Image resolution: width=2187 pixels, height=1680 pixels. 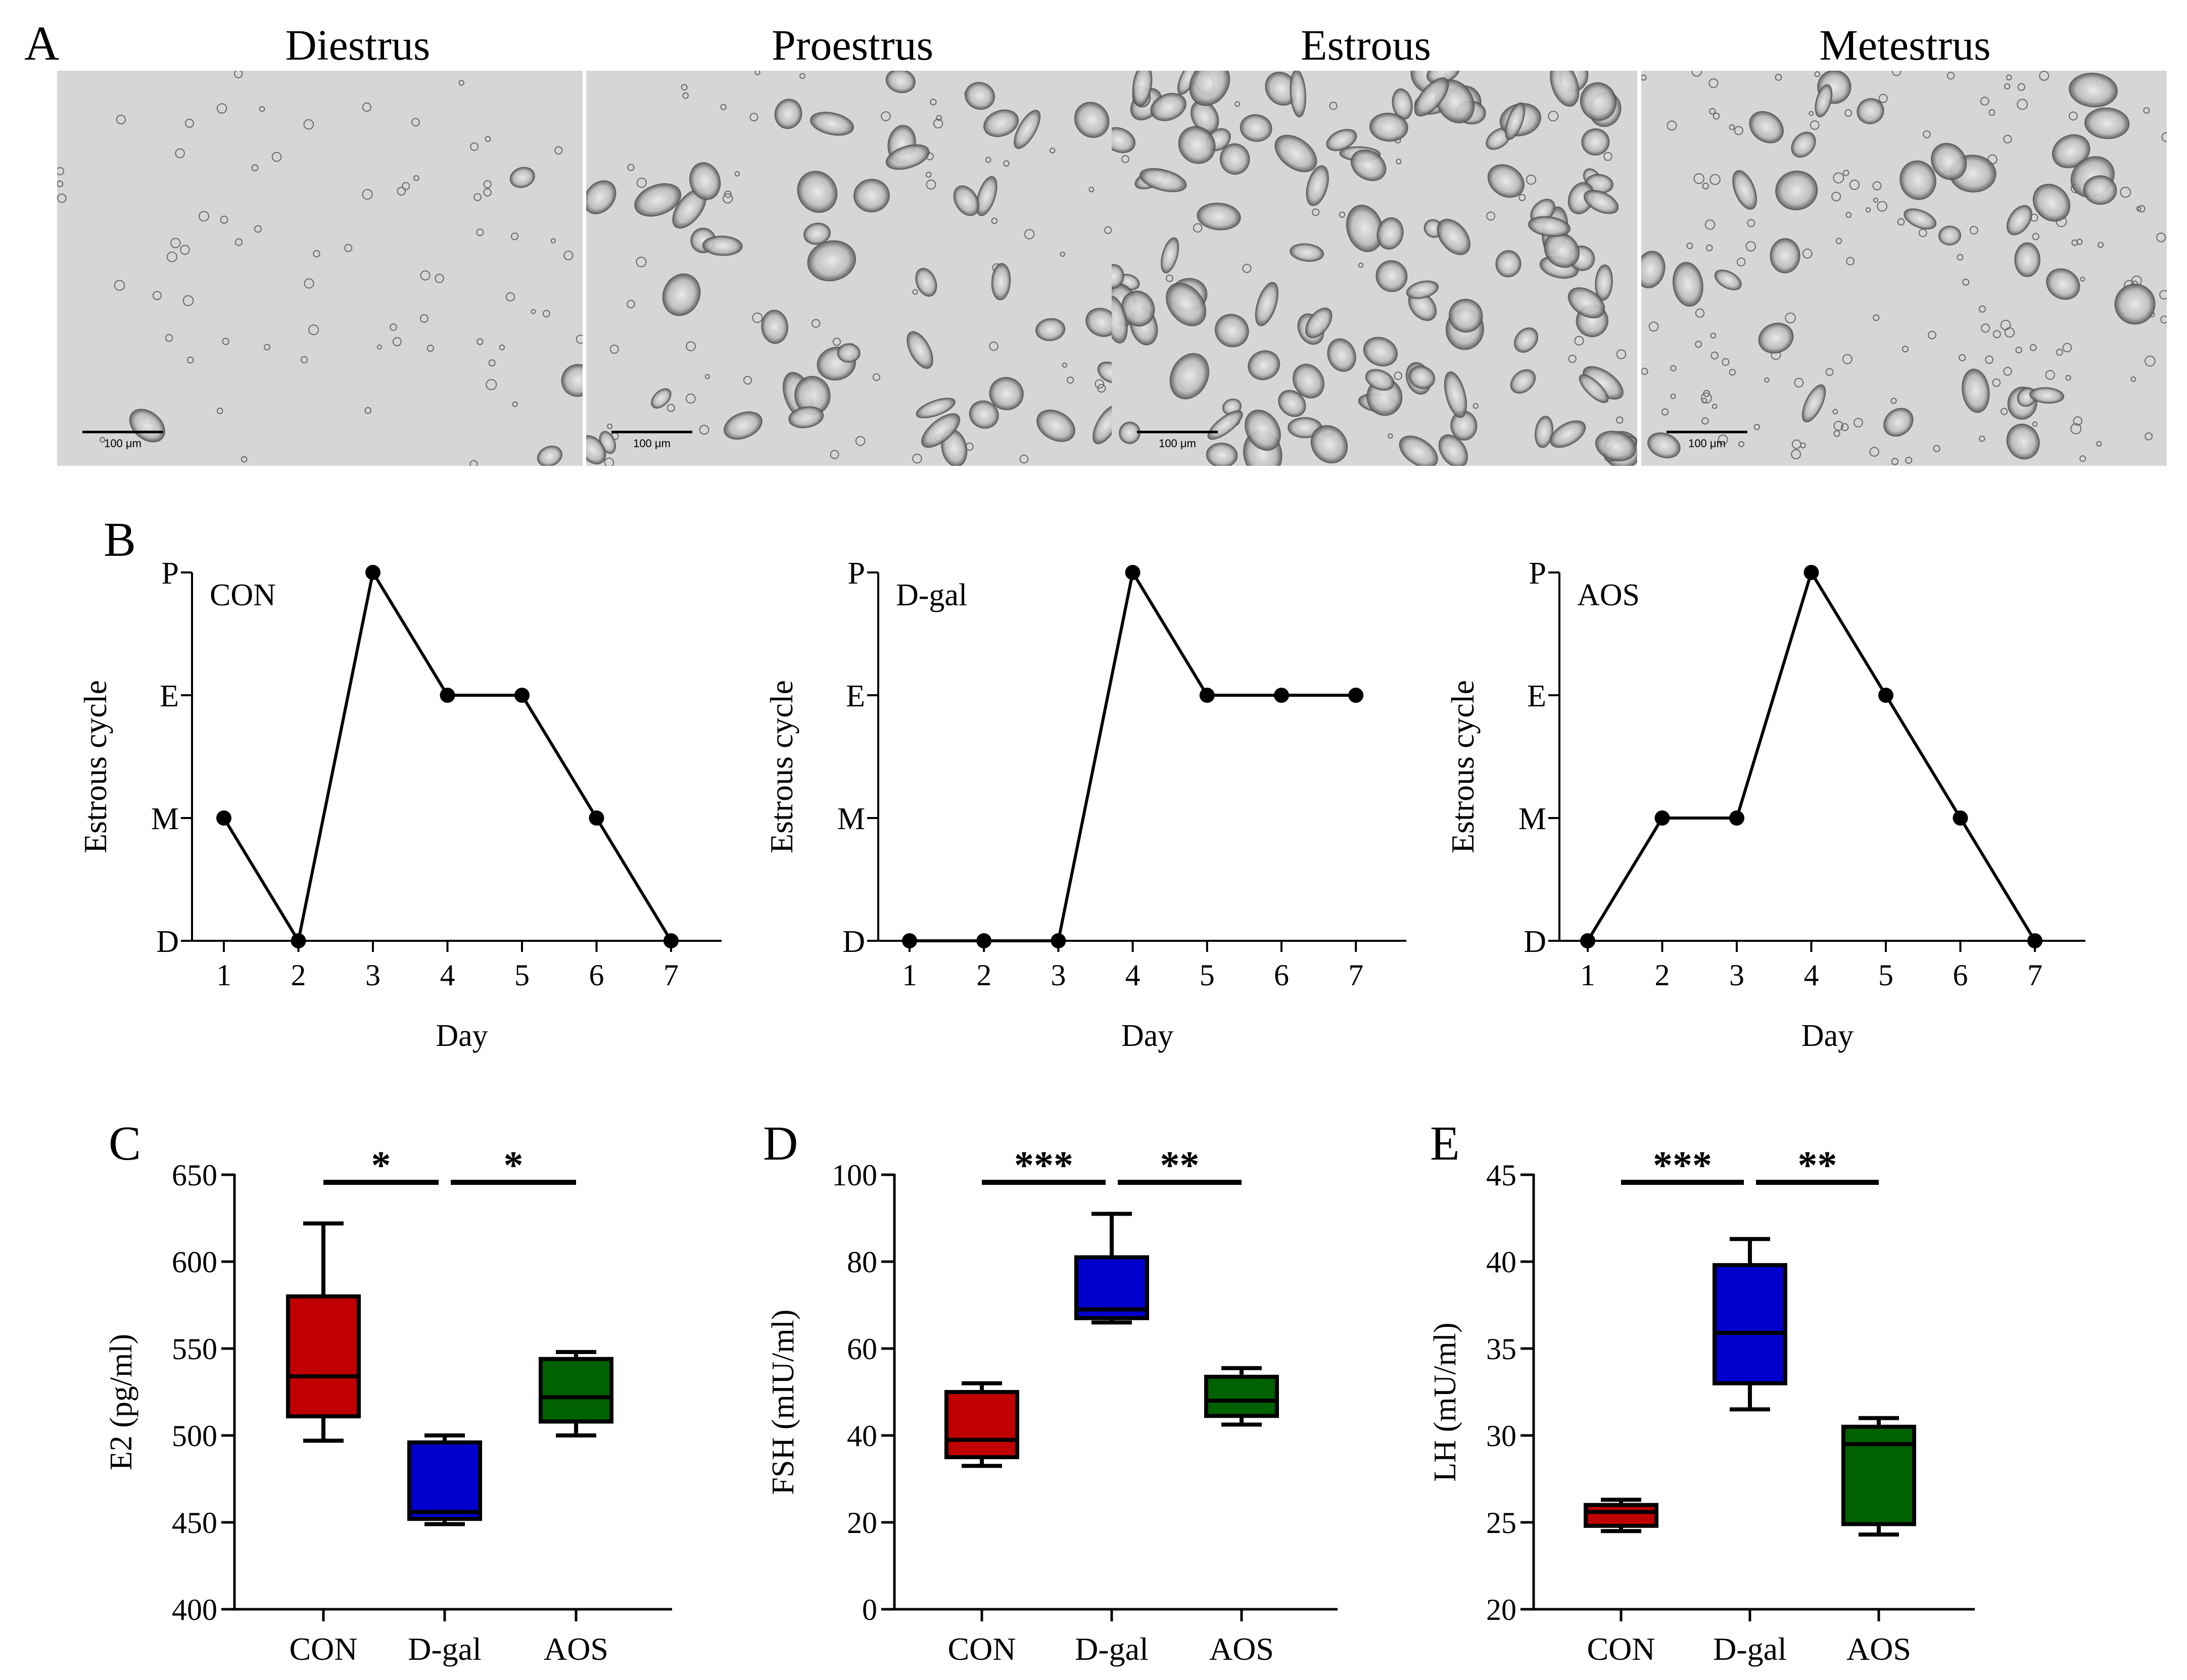 What do you see at coordinates (167, 942) in the screenshot?
I see `y-tick-label: D` at bounding box center [167, 942].